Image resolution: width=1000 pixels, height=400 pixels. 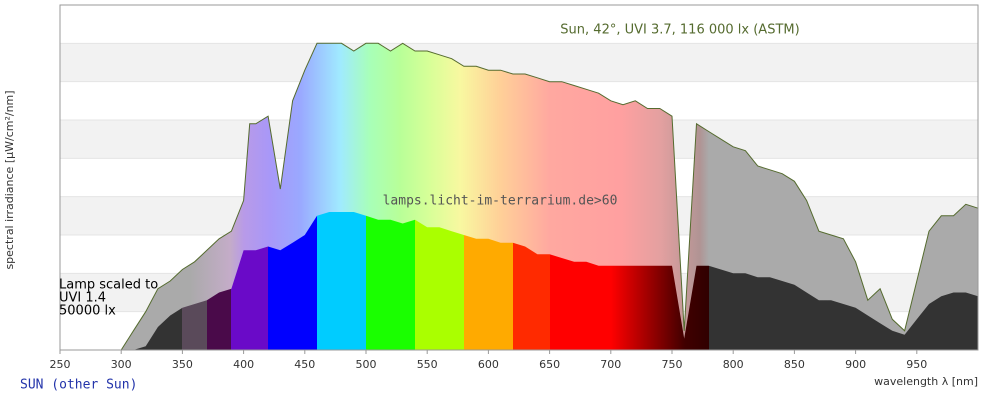 What do you see at coordinates (733, 364) in the screenshot?
I see `x-tick-label: 800` at bounding box center [733, 364].